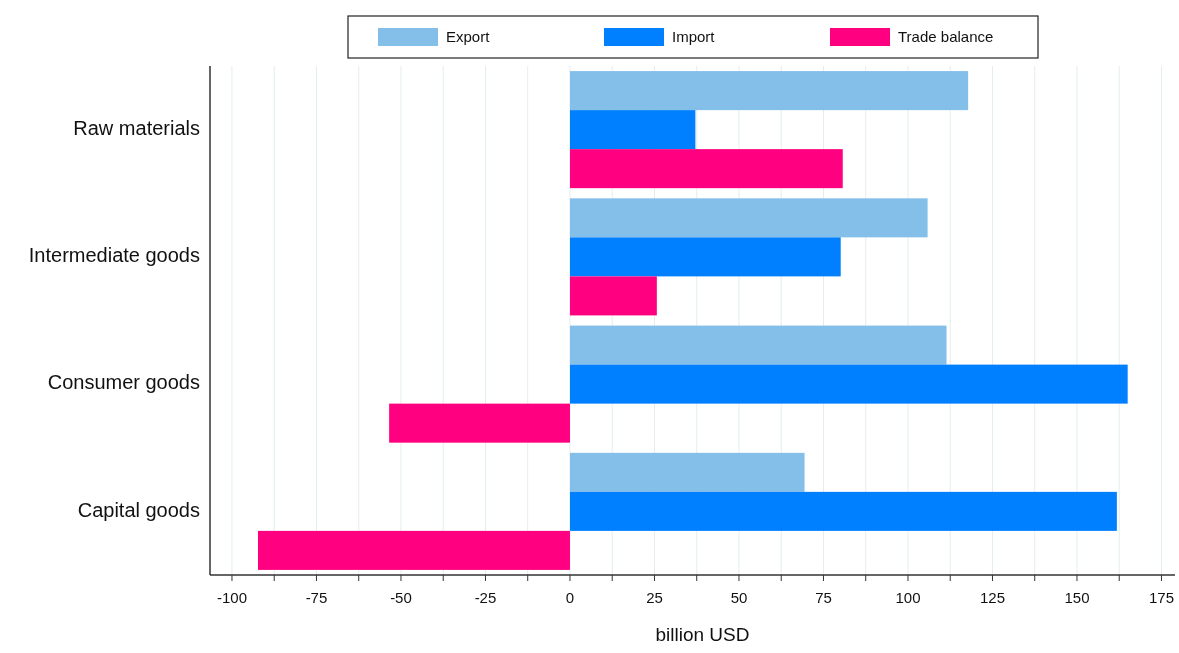 Image resolution: width=1179 pixels, height=653 pixels. Describe the element at coordinates (123, 382) in the screenshot. I see `y-tick-label: Consumer goods` at that location.